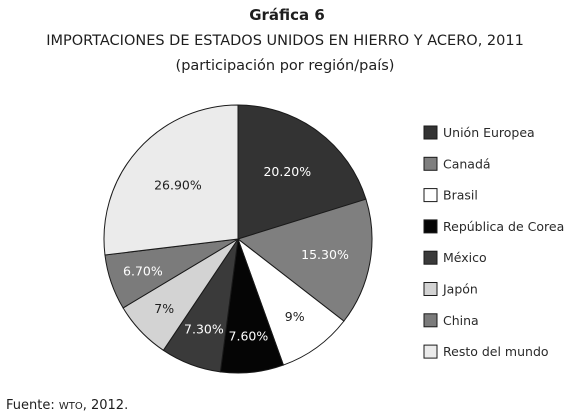  I want to click on pie-slice-label: 26.90%, so click(178, 185).